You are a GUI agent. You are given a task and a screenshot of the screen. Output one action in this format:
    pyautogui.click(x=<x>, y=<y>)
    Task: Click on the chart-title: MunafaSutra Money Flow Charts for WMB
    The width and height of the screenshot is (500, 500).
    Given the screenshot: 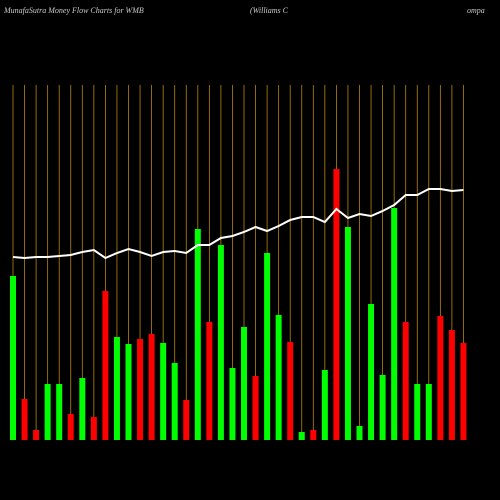 What is the action you would take?
    pyautogui.click(x=73, y=10)
    